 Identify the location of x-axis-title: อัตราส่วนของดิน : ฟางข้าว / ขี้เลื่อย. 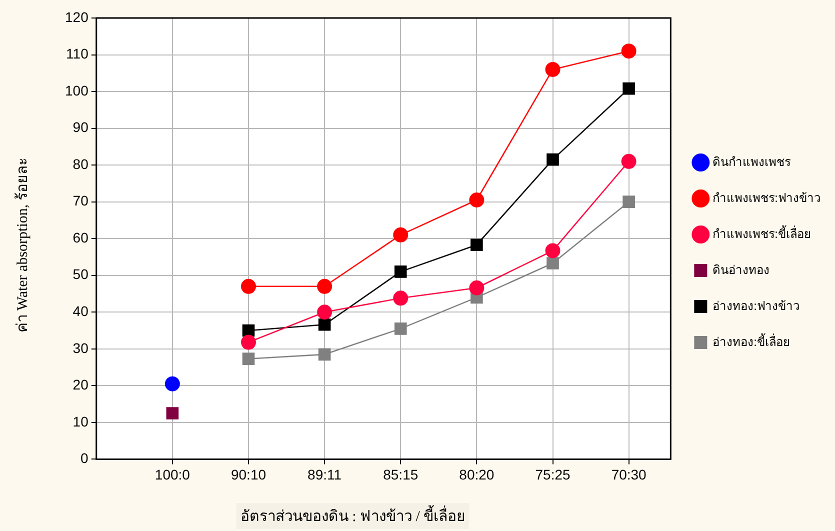
(353, 516).